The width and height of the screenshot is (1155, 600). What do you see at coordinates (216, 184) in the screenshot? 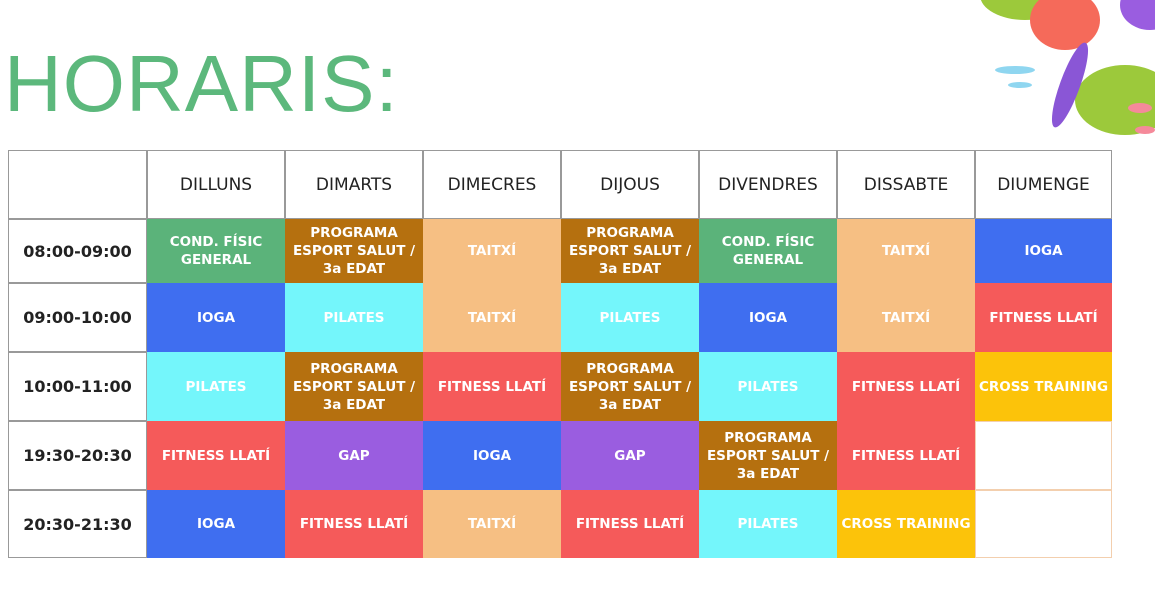
I see `day-header: DILLUNS` at bounding box center [216, 184].